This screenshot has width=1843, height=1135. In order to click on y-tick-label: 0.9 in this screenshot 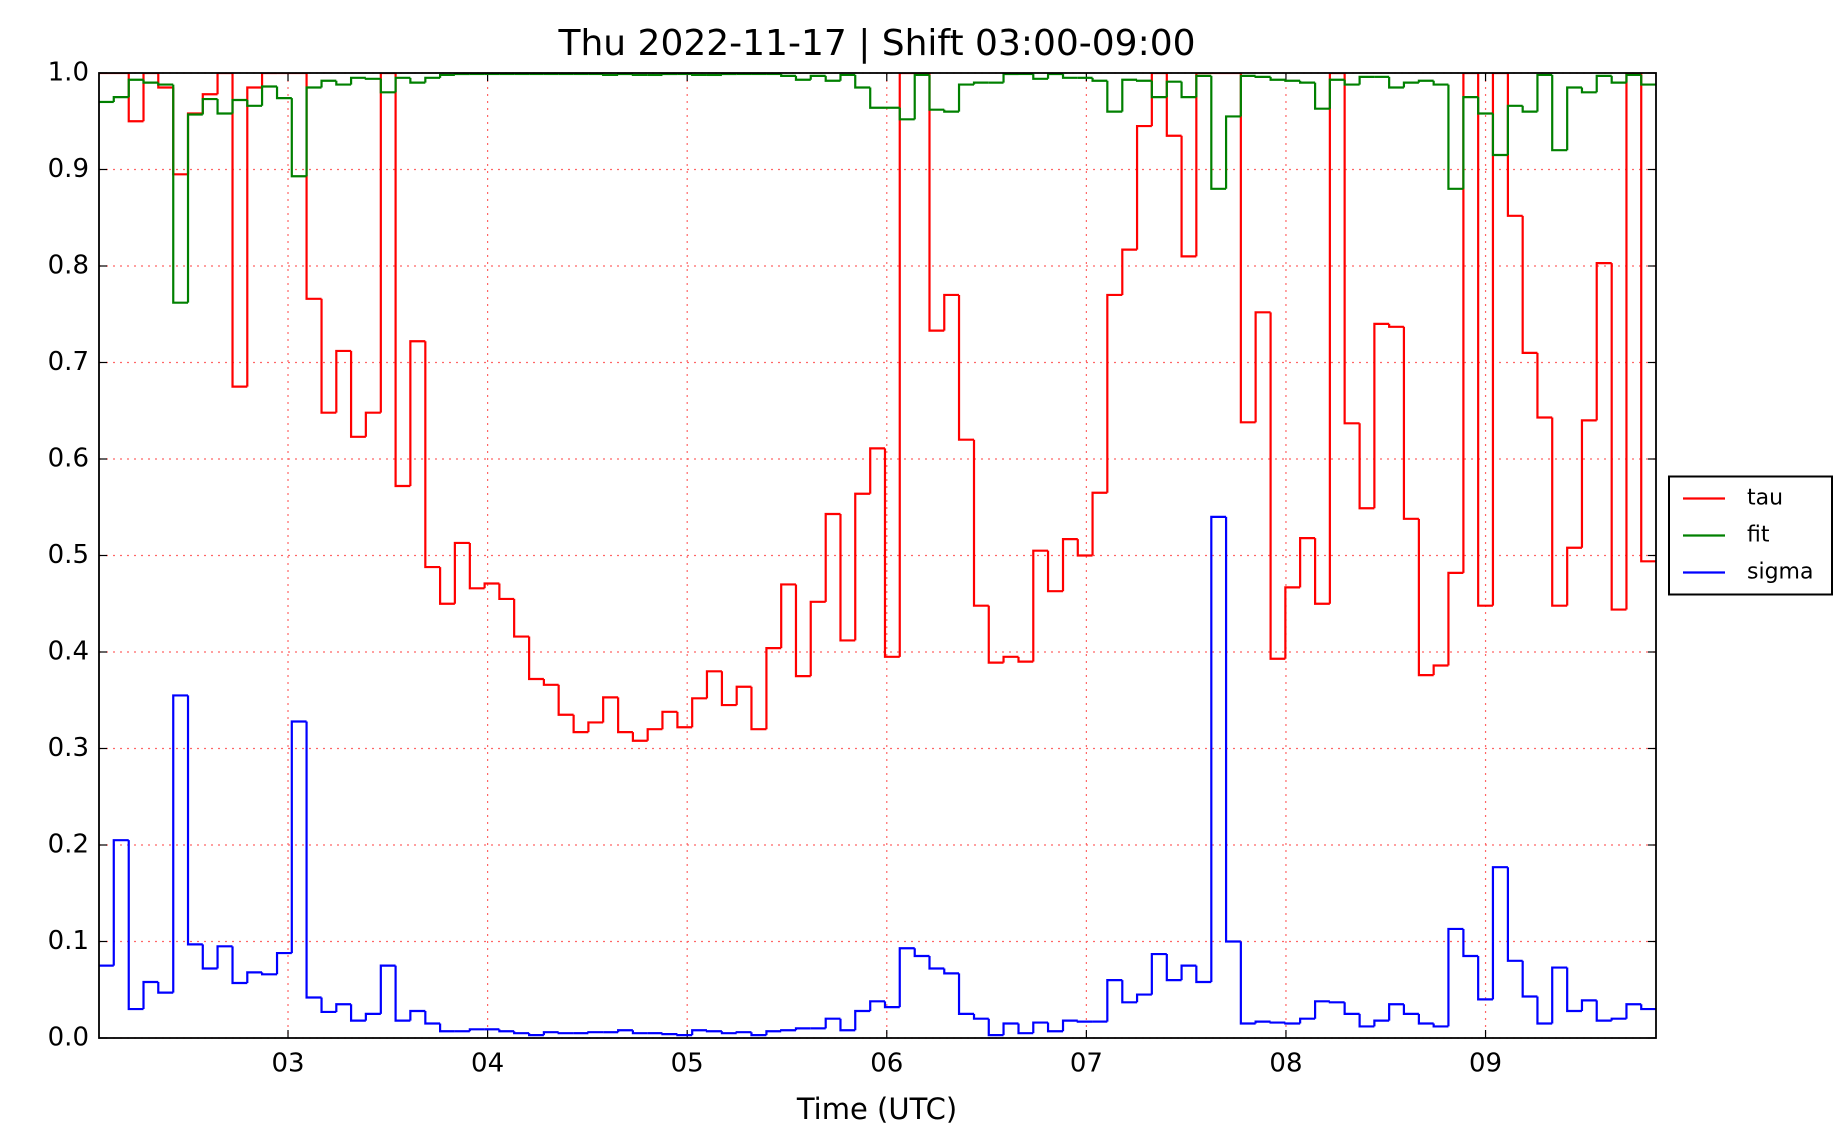, I will do `click(68, 169)`.